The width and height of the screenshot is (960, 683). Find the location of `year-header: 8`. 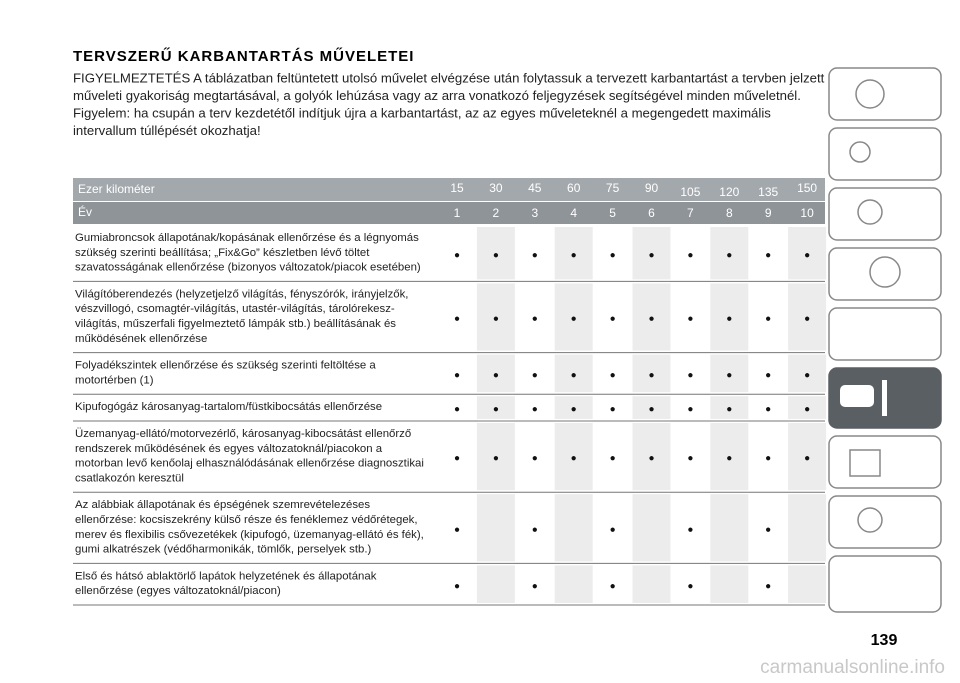

year-header: 8 is located at coordinates (729, 213).